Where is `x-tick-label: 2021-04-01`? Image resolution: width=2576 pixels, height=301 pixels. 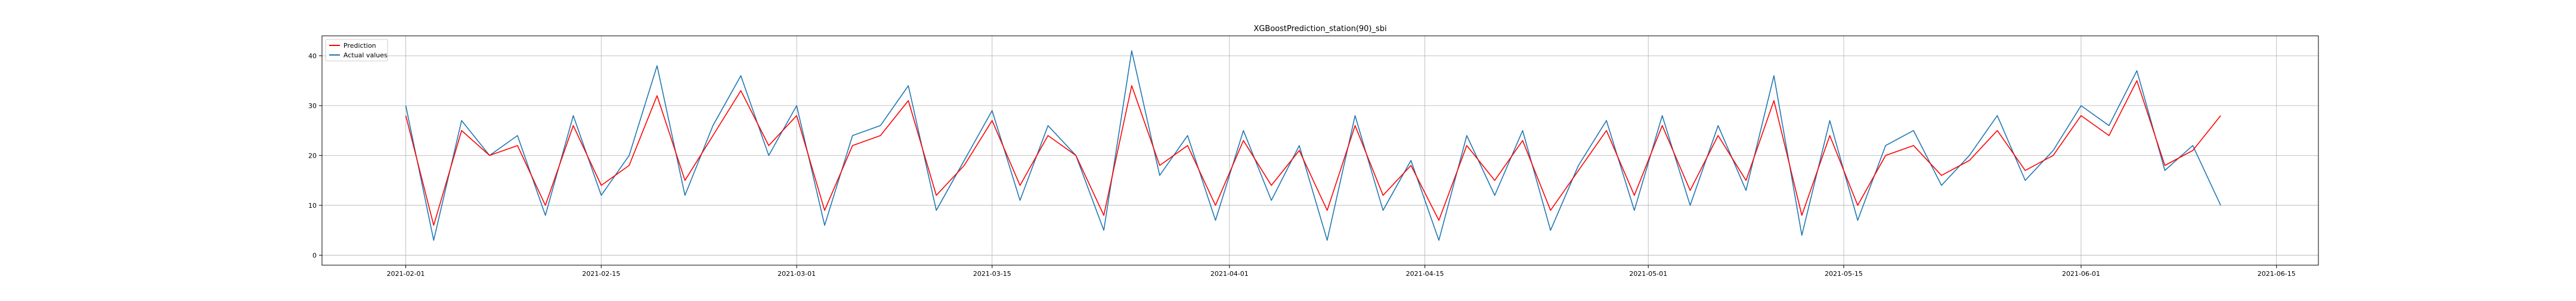
x-tick-label: 2021-04-01 is located at coordinates (1229, 274).